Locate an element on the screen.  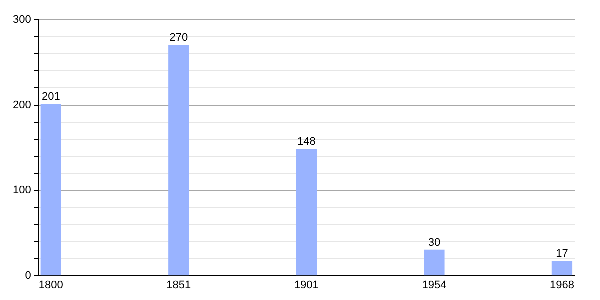
y-tick-label: 200 is located at coordinates (22, 105).